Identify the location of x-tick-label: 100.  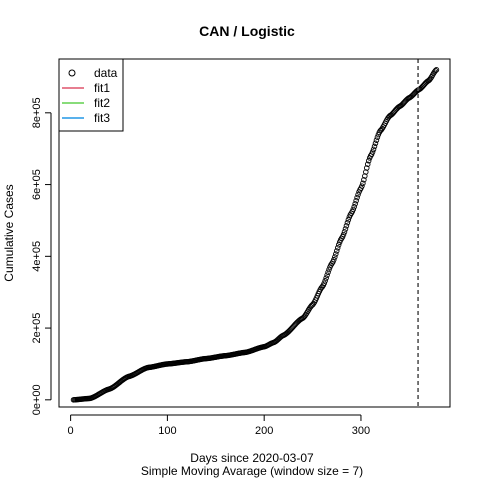
(167, 431).